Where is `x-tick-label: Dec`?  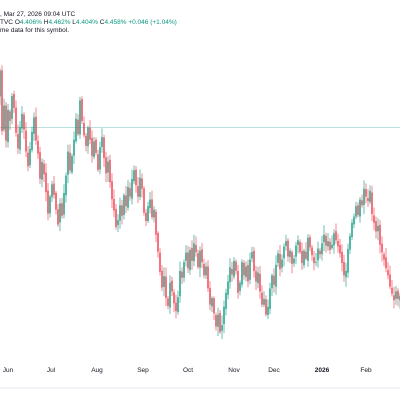 x-tick-label: Dec is located at coordinates (274, 370).